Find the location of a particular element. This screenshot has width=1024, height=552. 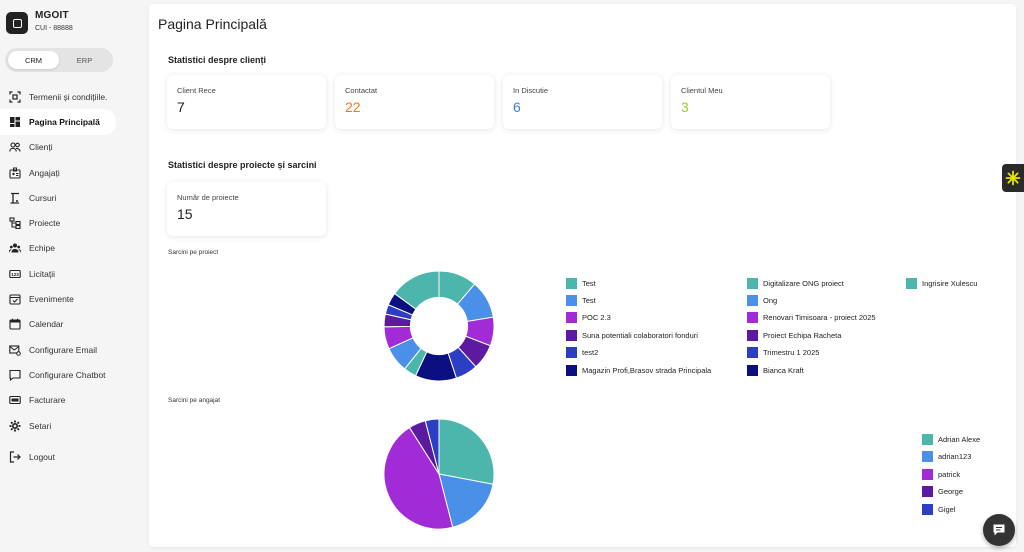

switch-erp: ERP is located at coordinates (84, 60).